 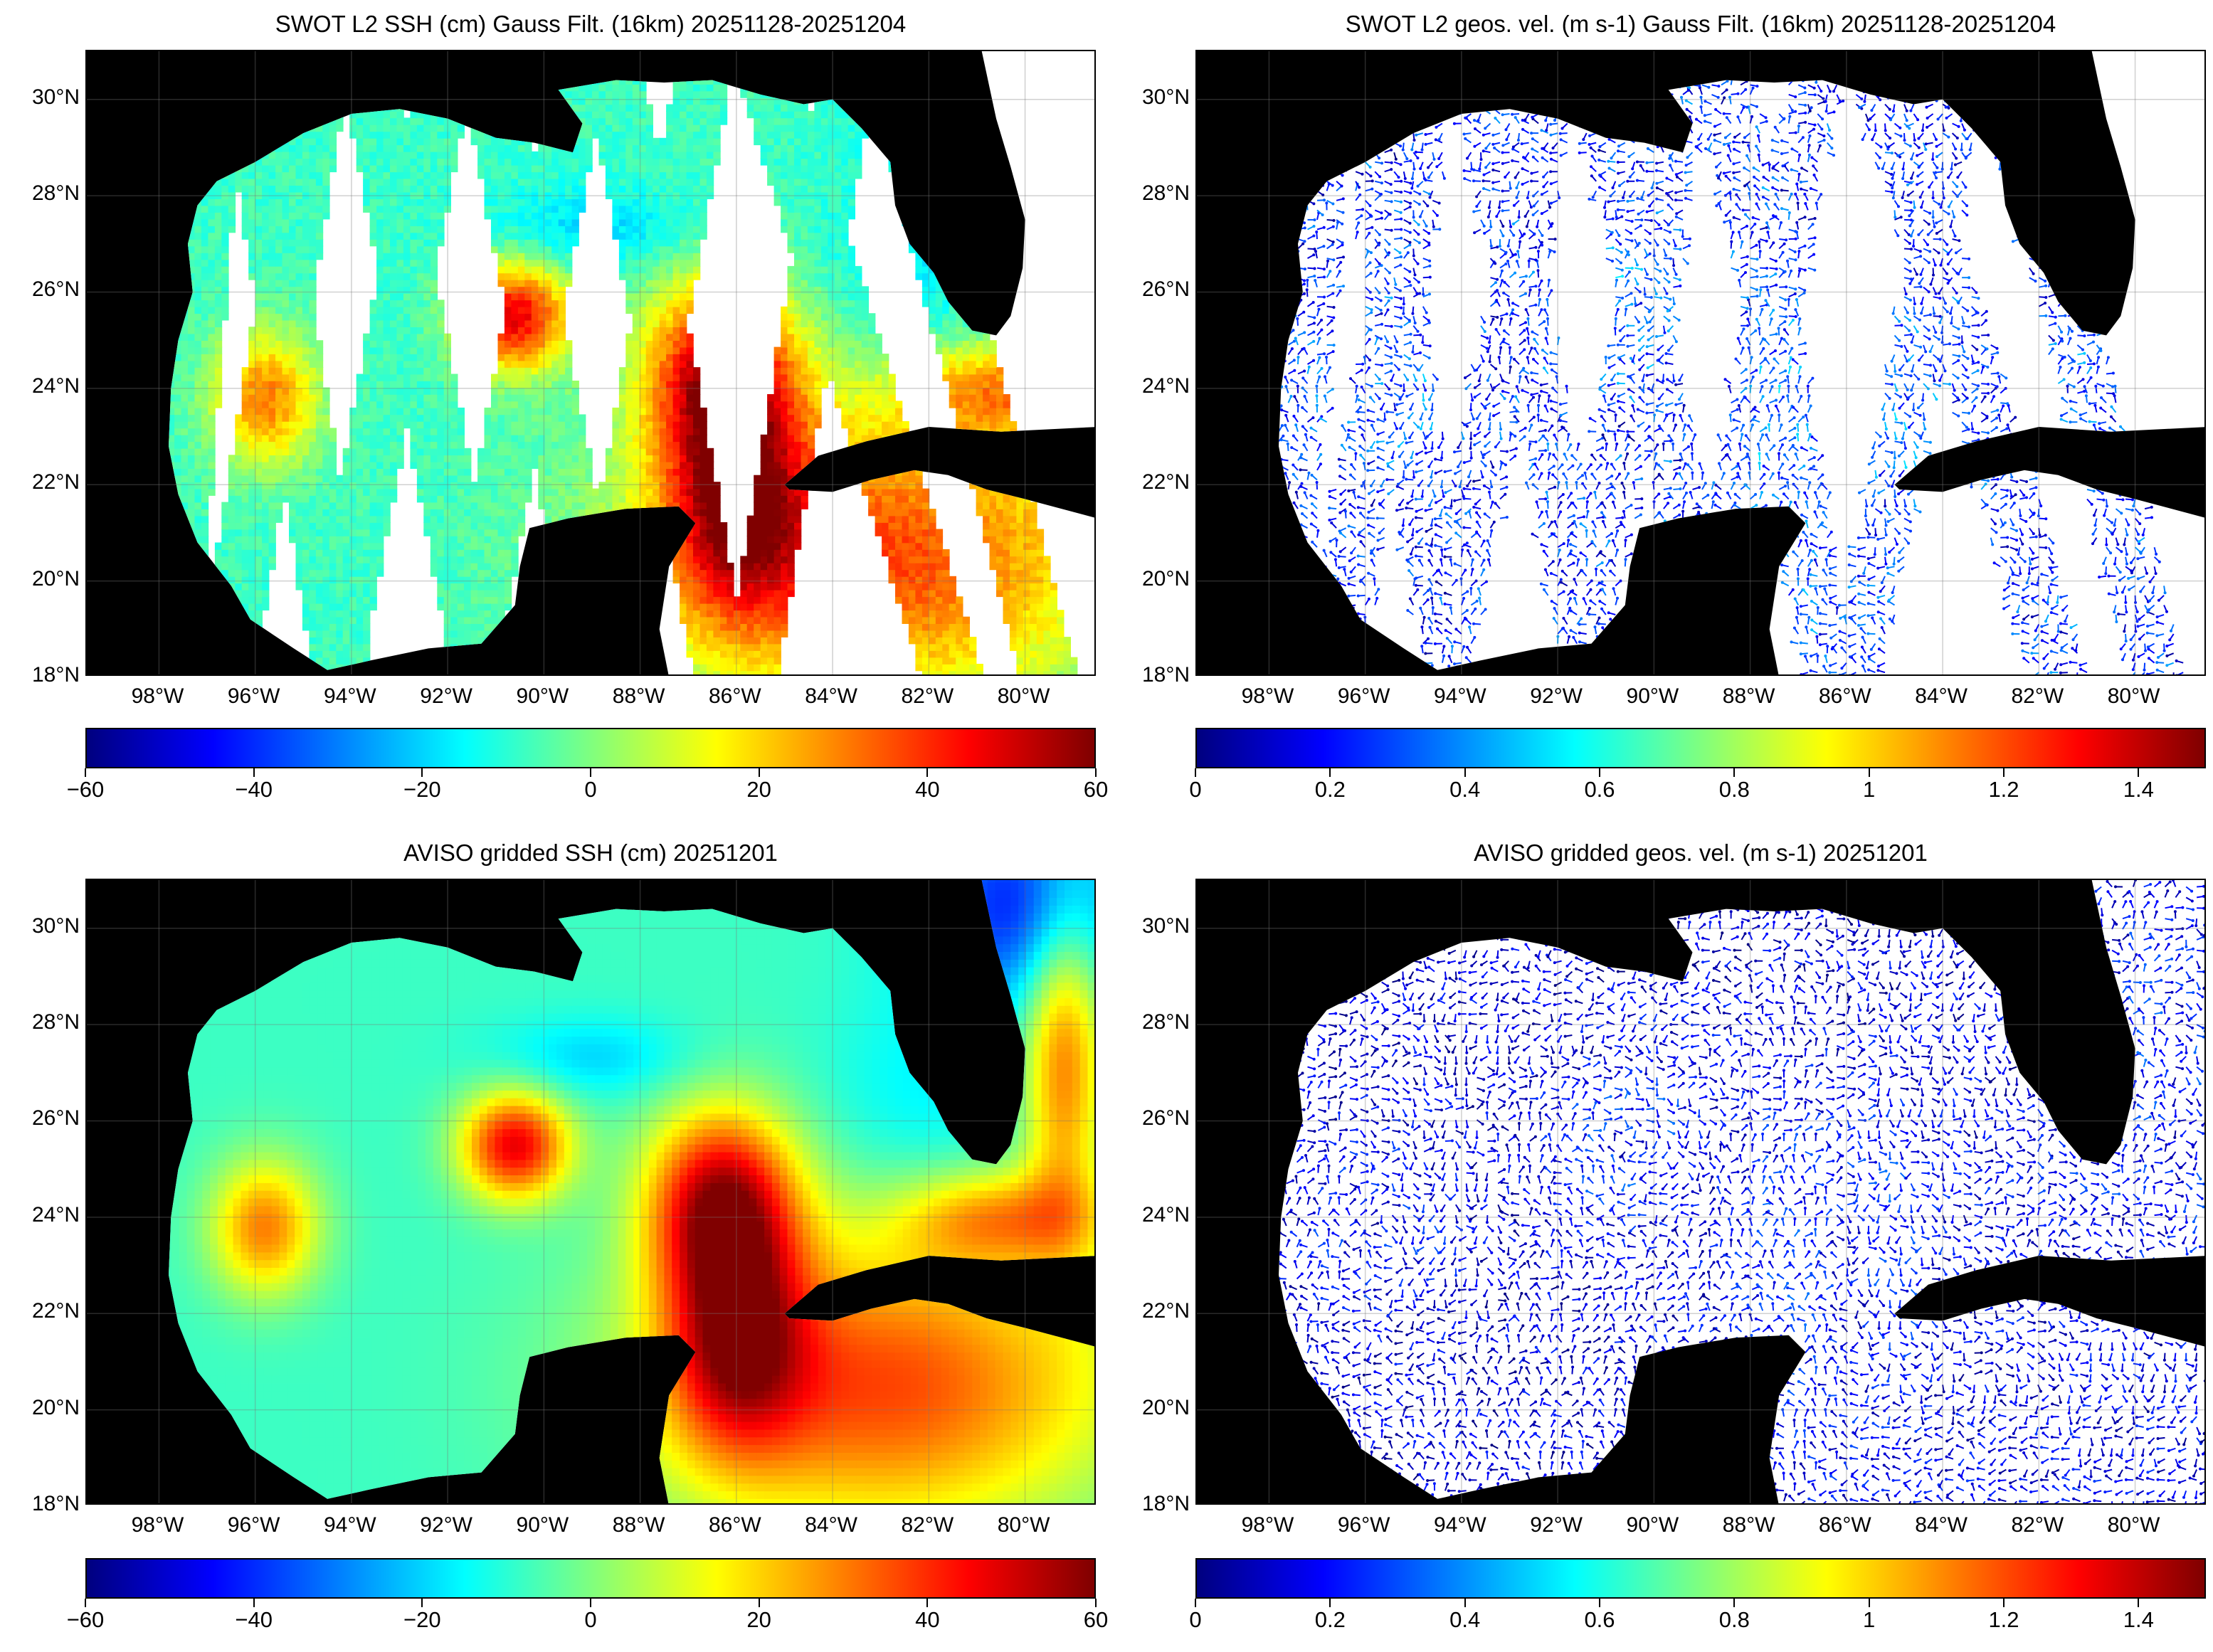 I want to click on colorbar-tick-label: 0.2, so click(x=1330, y=1620).